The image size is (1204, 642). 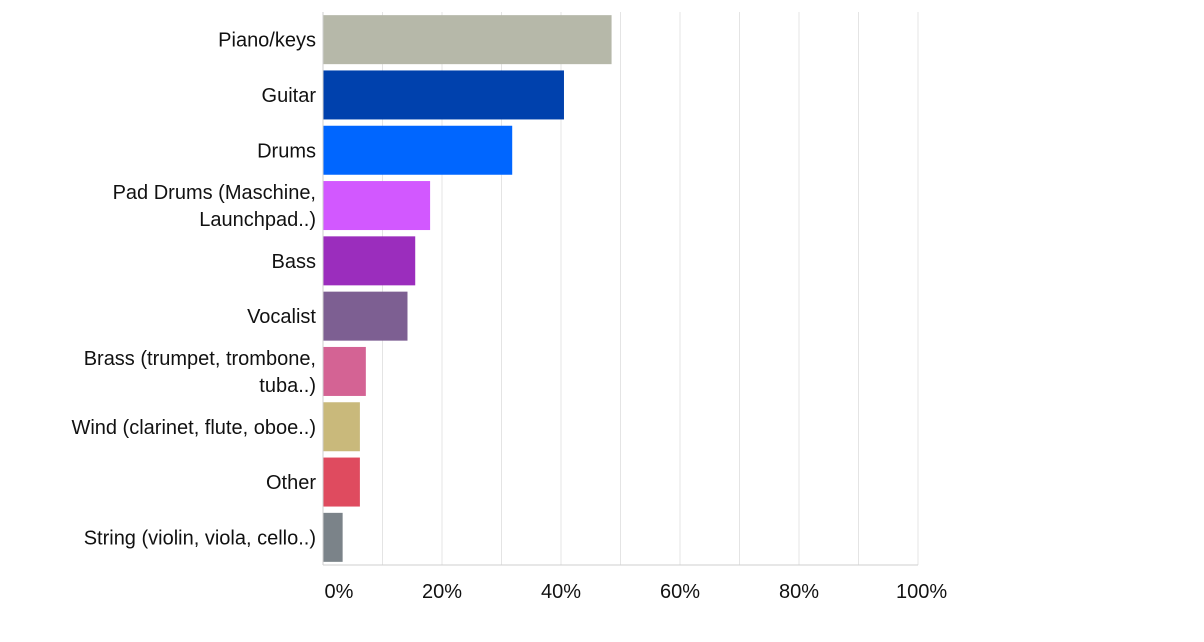 What do you see at coordinates (214, 206) in the screenshot?
I see `category-label: Pad Drums (Maschine, Launchpad..)` at bounding box center [214, 206].